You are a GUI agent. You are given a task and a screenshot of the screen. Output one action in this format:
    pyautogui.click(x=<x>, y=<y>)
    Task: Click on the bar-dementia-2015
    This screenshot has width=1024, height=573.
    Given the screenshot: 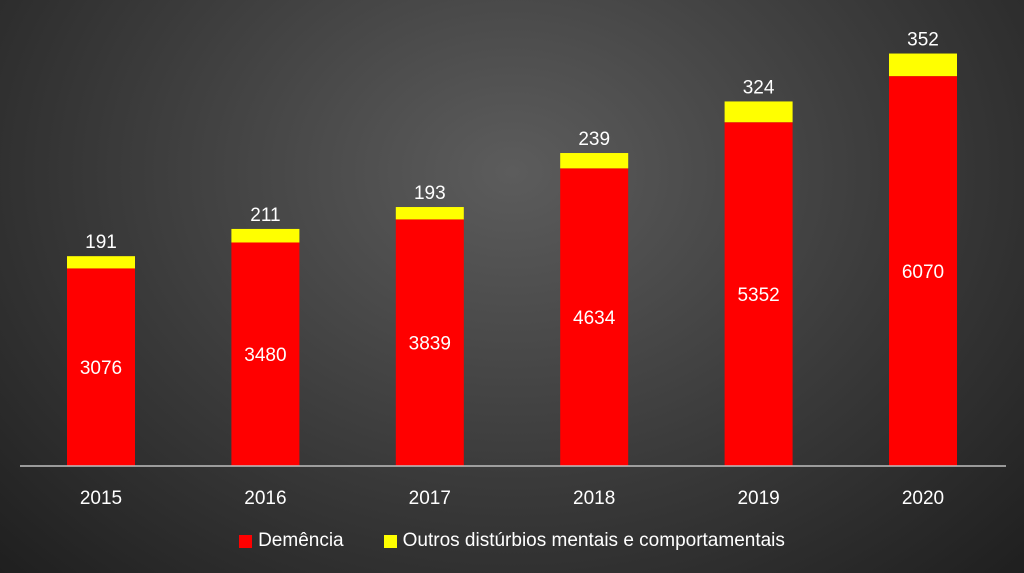 What is the action you would take?
    pyautogui.click(x=101, y=367)
    